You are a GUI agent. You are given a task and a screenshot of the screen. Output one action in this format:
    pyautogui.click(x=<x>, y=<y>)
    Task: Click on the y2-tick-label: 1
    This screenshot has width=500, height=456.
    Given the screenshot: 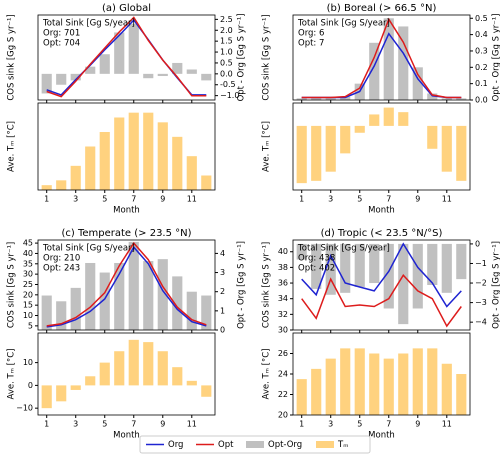 What is the action you would take?
    pyautogui.click(x=222, y=310)
    